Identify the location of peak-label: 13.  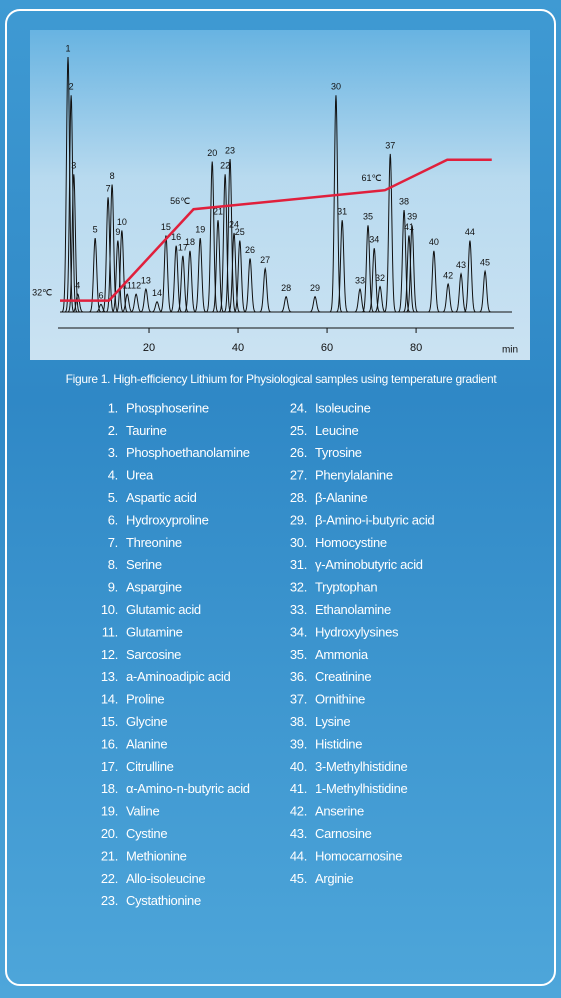
(146, 280).